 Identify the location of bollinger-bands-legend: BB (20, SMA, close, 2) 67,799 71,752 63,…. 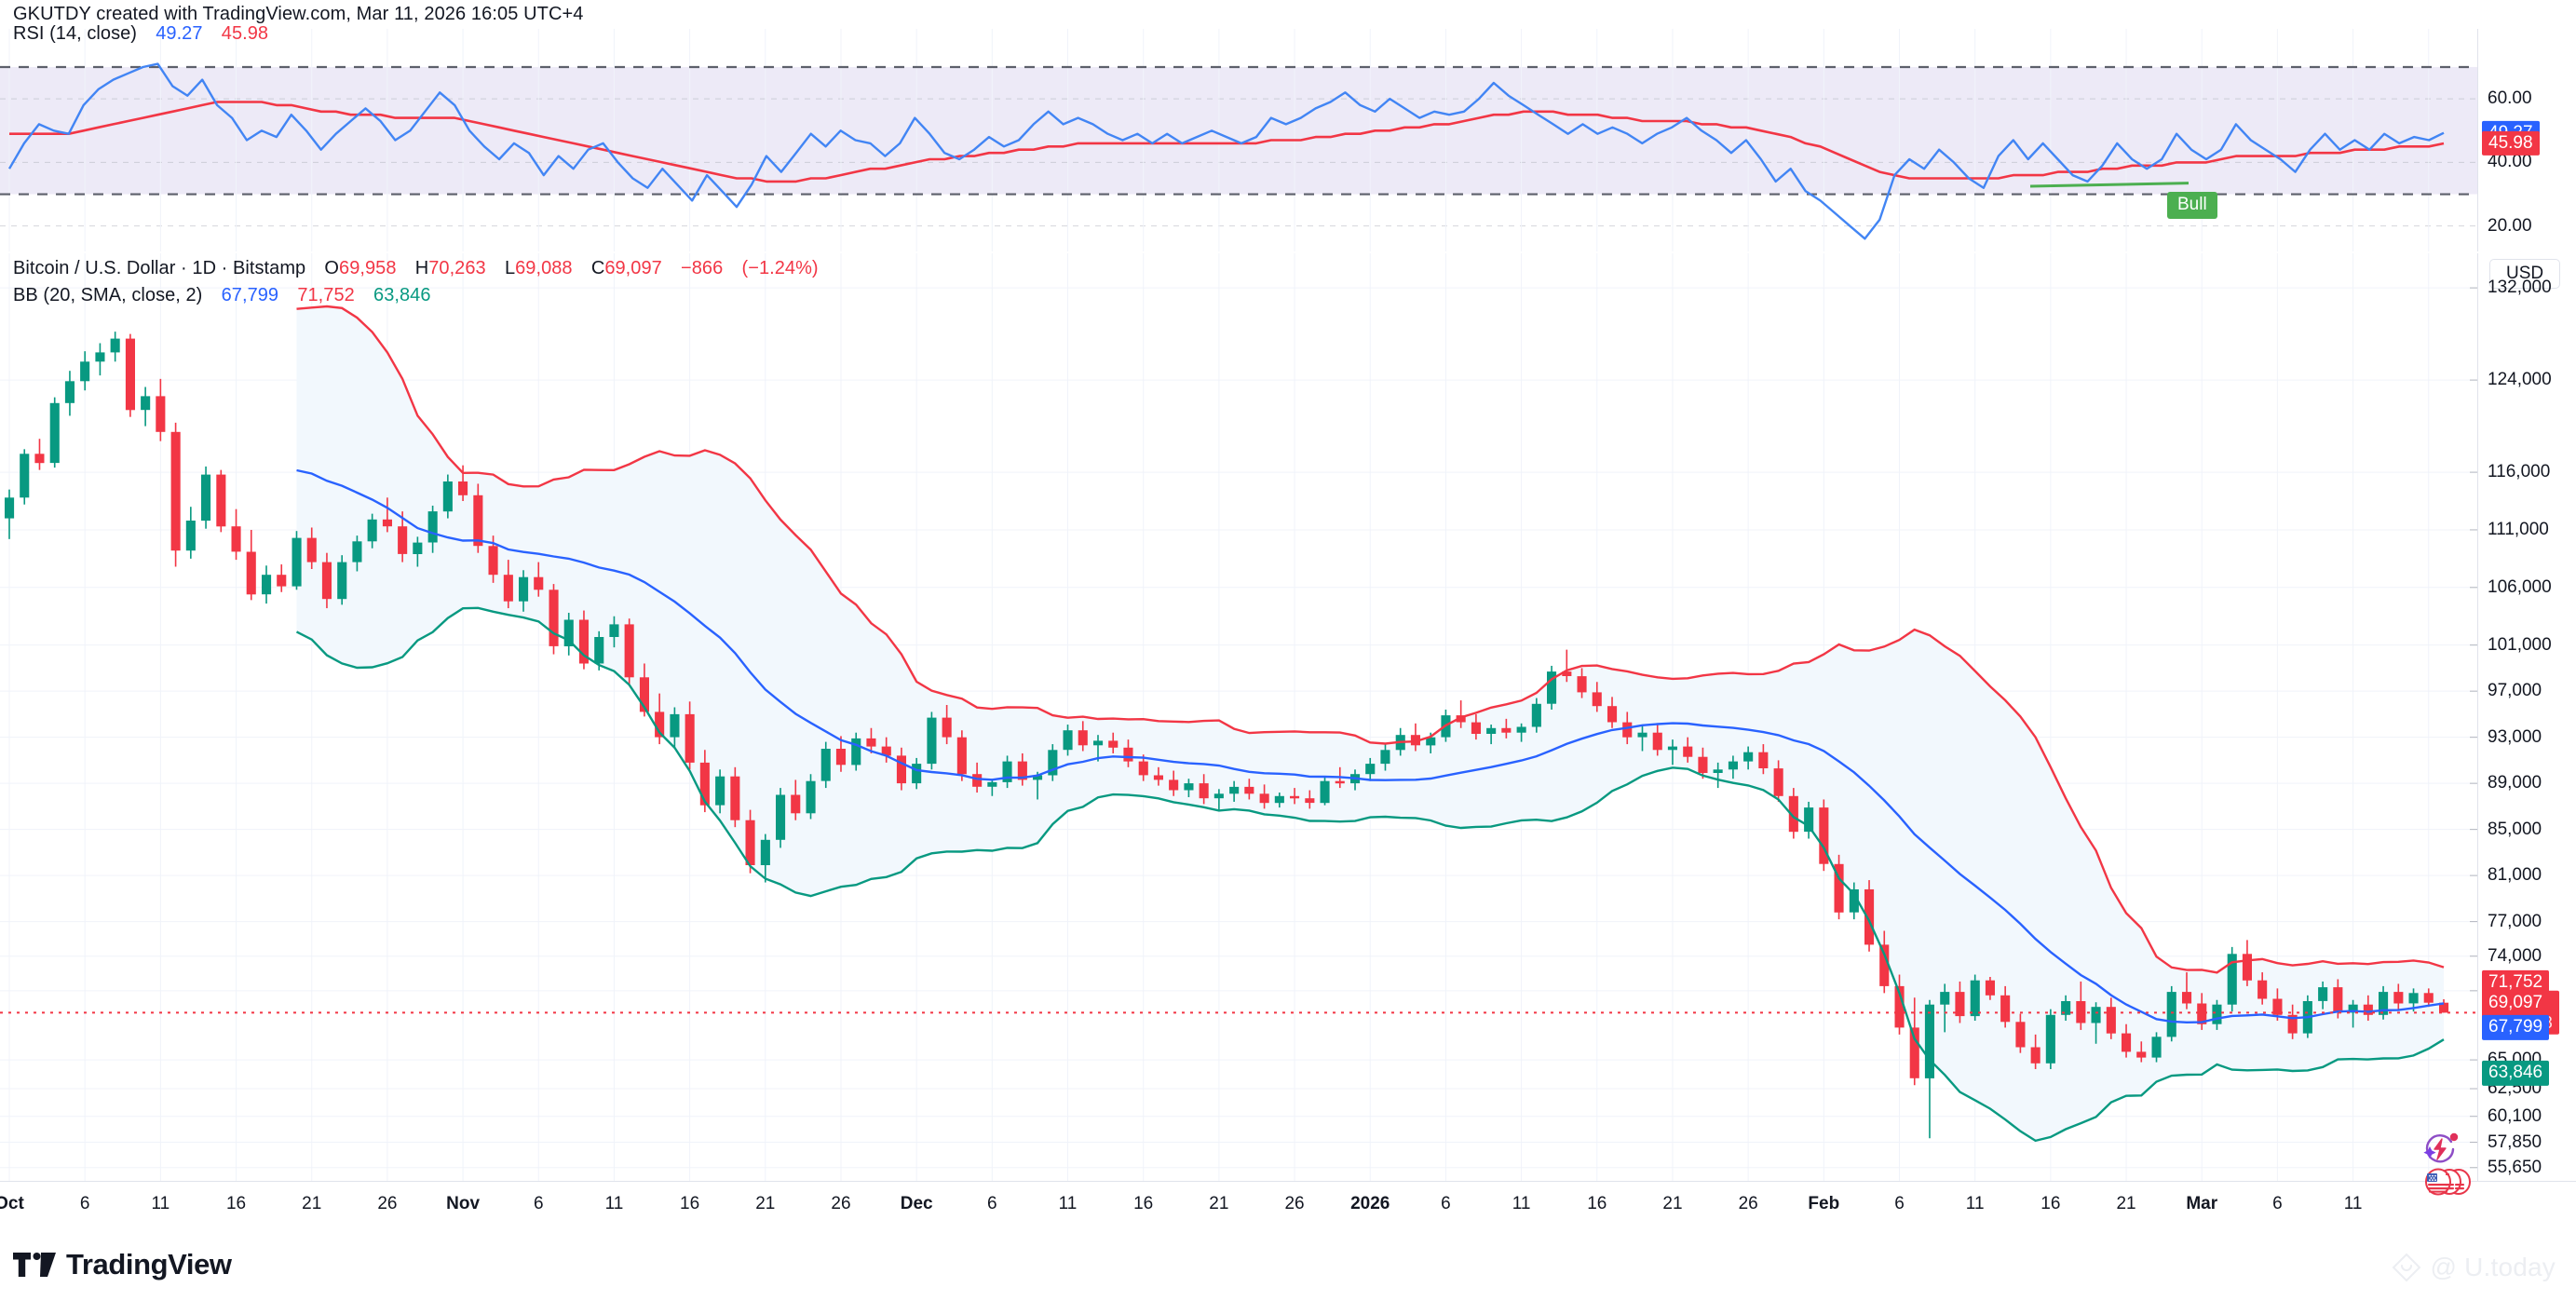
(222, 295).